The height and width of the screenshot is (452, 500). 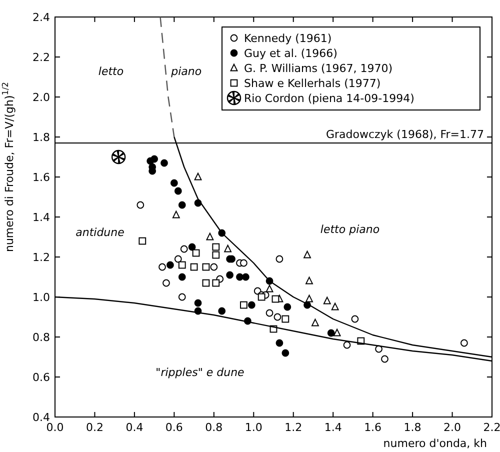 I want to click on ref-line-label: Gradowczyk (1968), Fr=1.77, so click(x=405, y=134).